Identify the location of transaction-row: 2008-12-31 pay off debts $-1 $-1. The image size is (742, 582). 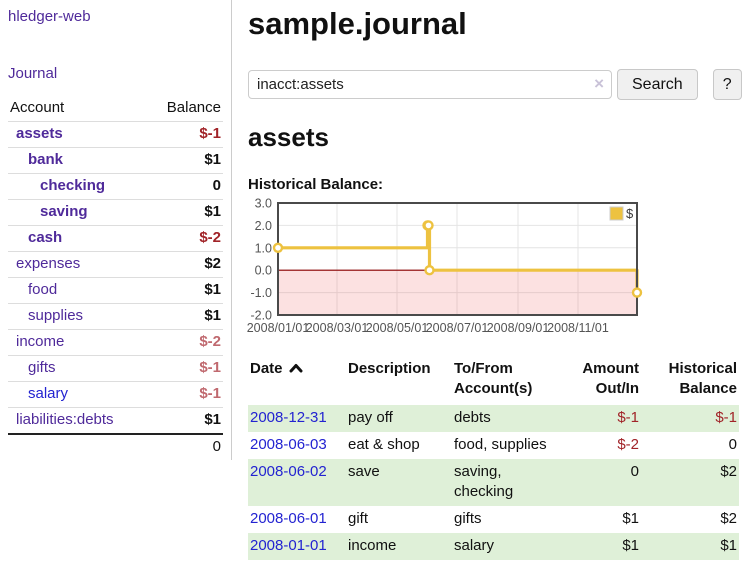
(493, 418).